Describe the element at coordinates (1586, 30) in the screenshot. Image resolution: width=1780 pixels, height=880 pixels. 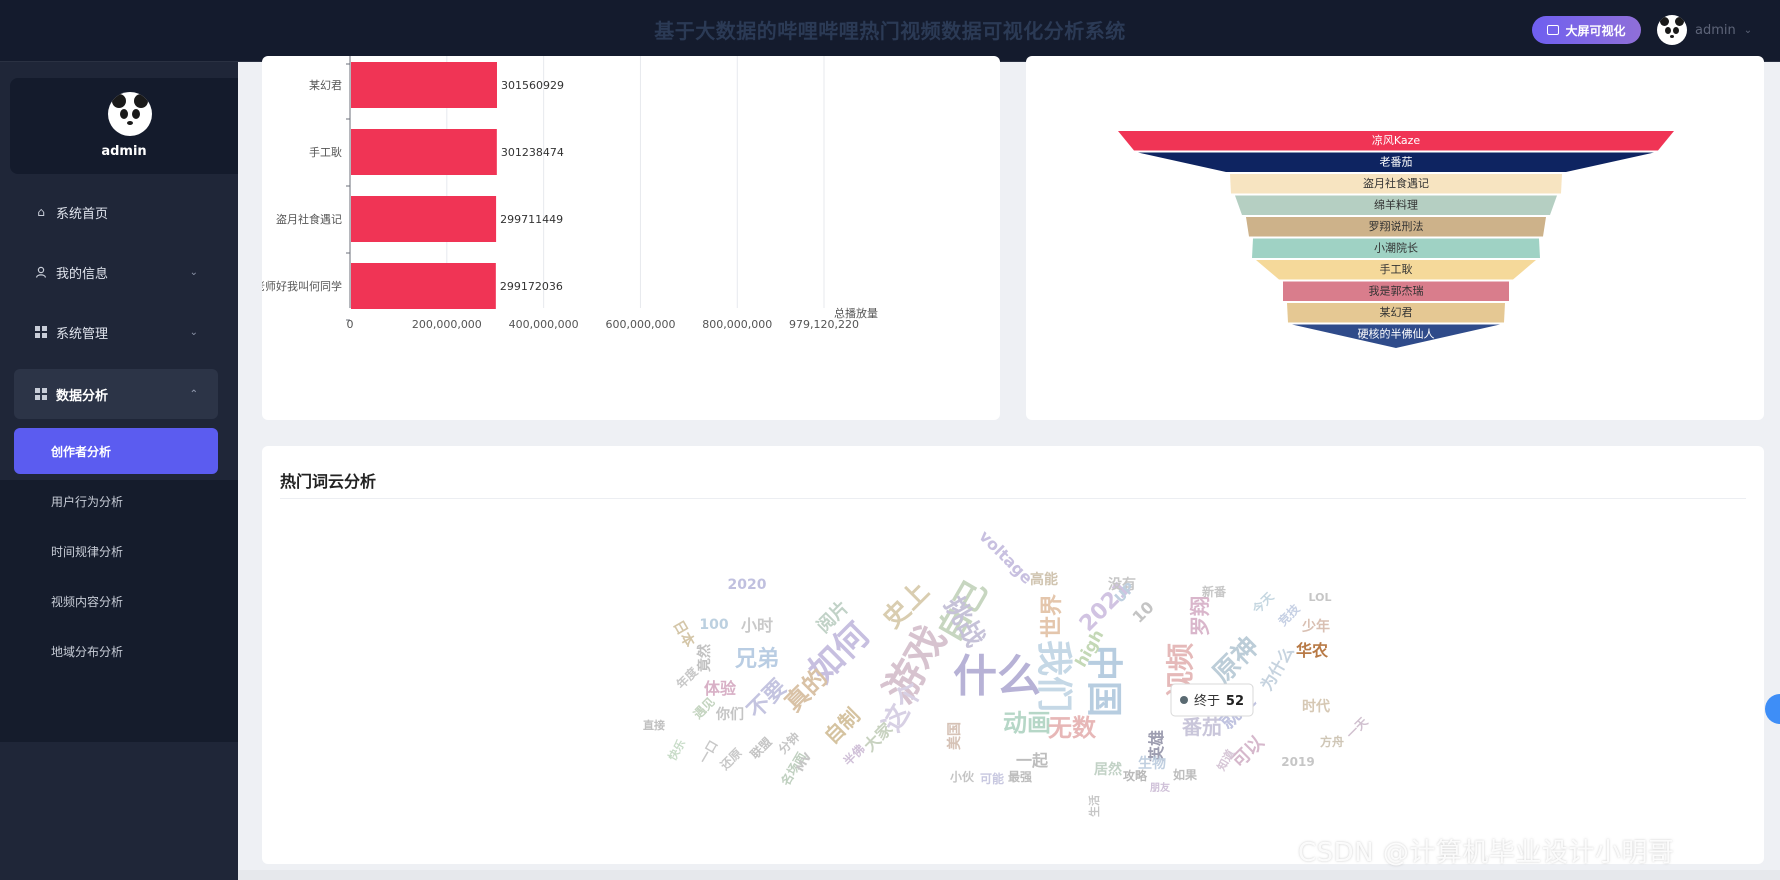
I see `bigscreen-button: 大屏可视化` at that location.